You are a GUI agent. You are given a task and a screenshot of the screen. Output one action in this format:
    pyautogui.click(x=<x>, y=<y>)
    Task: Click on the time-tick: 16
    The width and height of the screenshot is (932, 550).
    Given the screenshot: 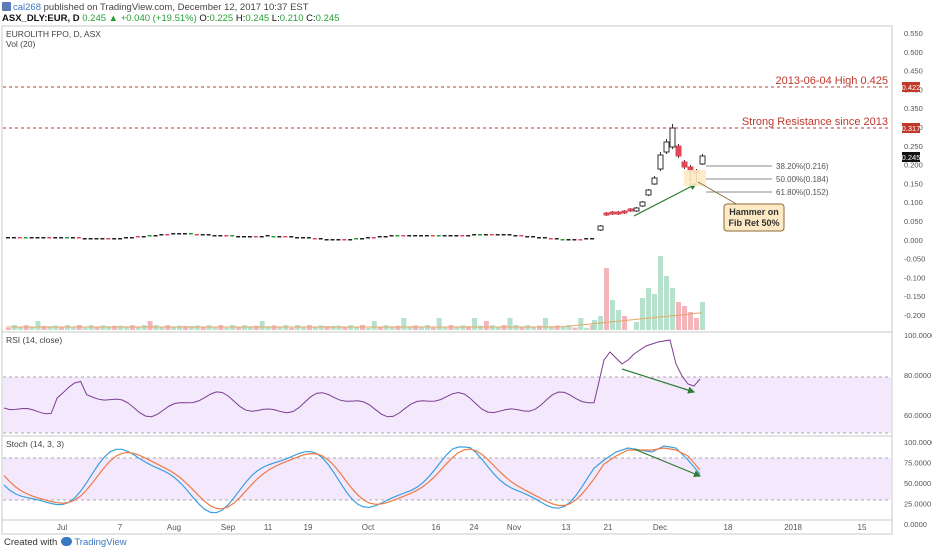 What is the action you would take?
    pyautogui.click(x=436, y=527)
    